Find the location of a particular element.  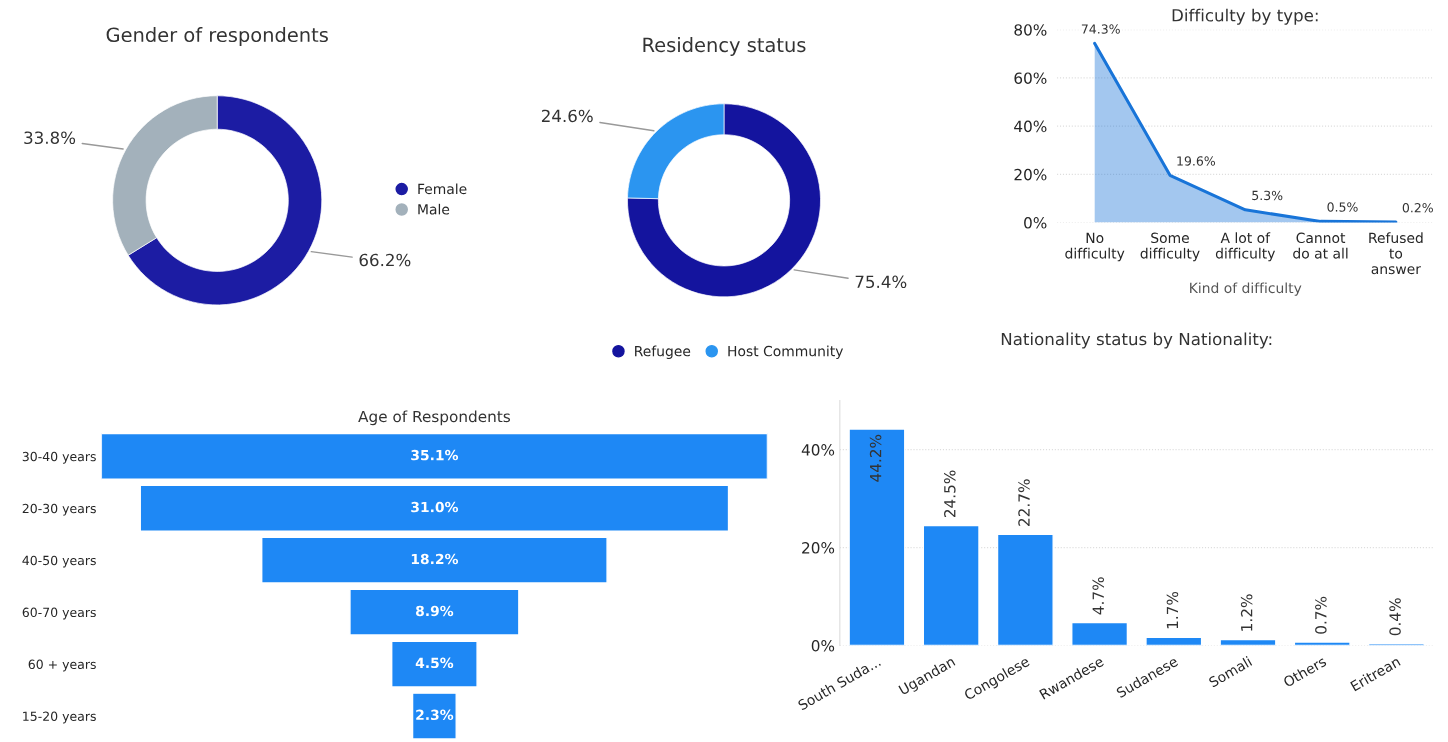

legend-label: Female is located at coordinates (442, 189).